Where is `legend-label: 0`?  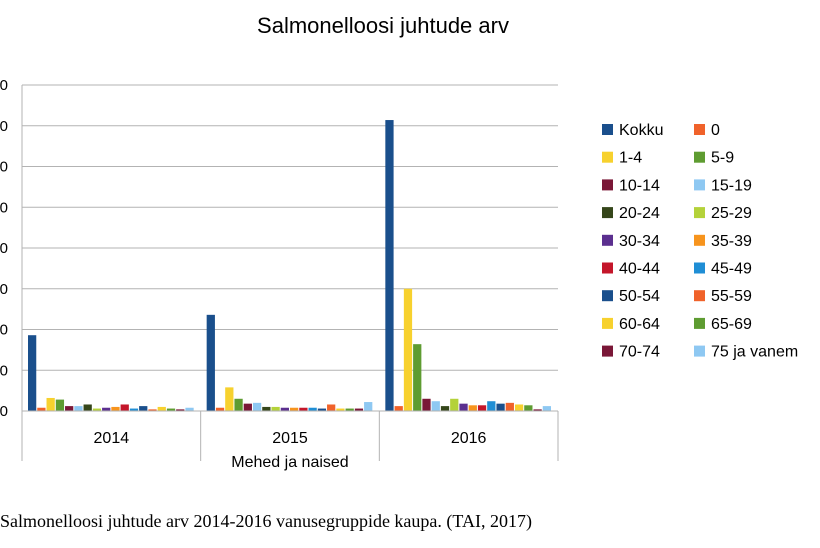 legend-label: 0 is located at coordinates (715, 130).